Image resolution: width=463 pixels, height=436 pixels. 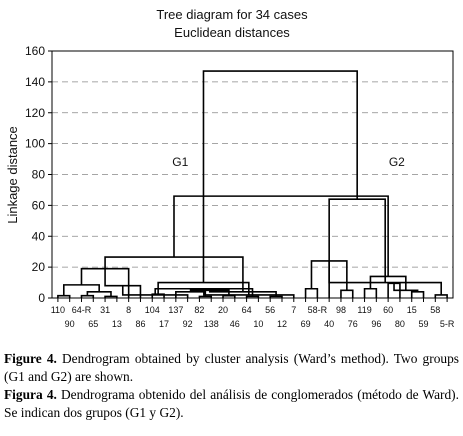 I want to click on leaf-label: 64-R, so click(x=82, y=310).